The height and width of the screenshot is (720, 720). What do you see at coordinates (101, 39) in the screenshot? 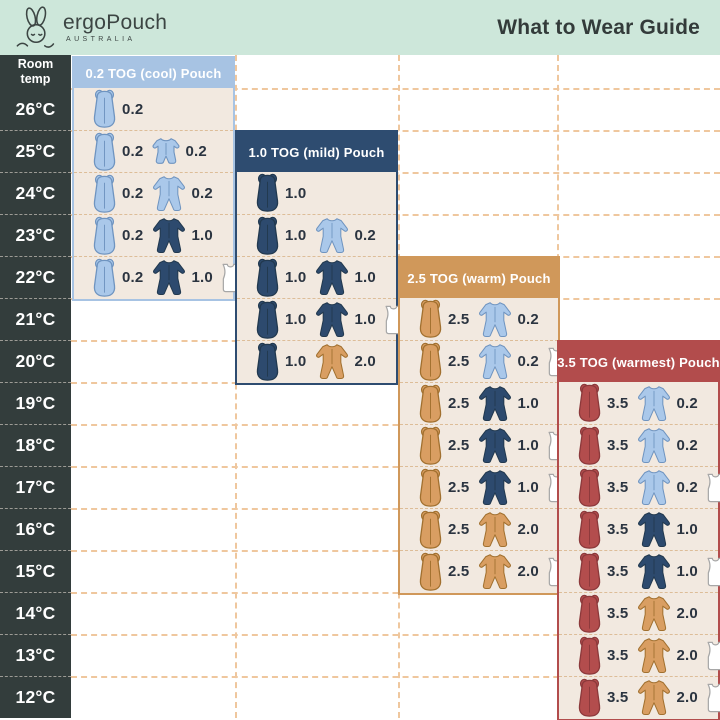
I see `brand-subtitle: AUSTRALIA` at bounding box center [101, 39].